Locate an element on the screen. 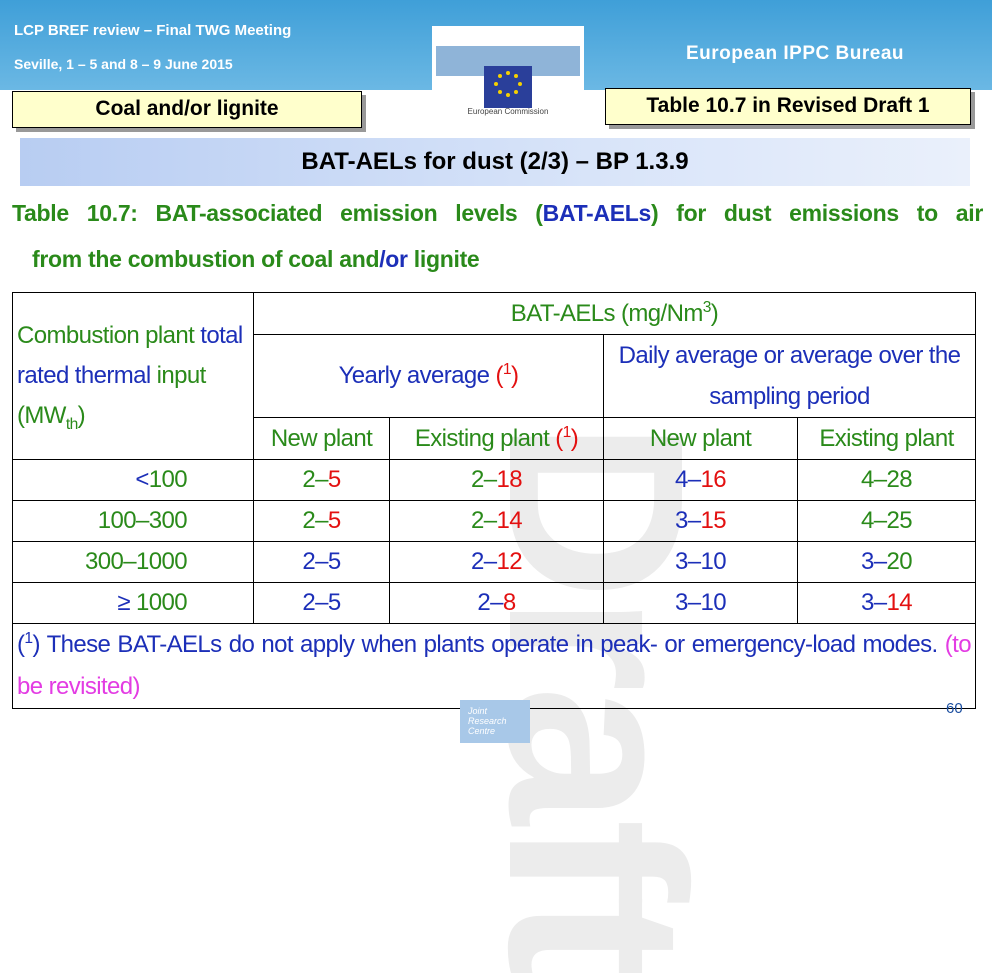 This screenshot has height=973, width=992. table-cell: 4–25 is located at coordinates (886, 521).